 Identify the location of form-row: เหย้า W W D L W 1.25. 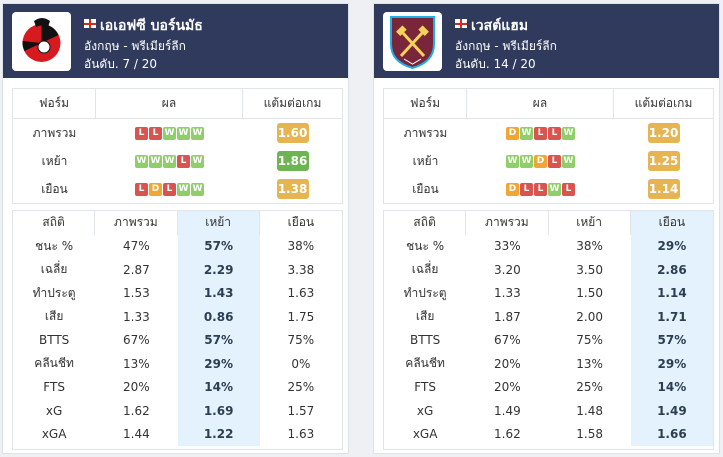
(548, 161).